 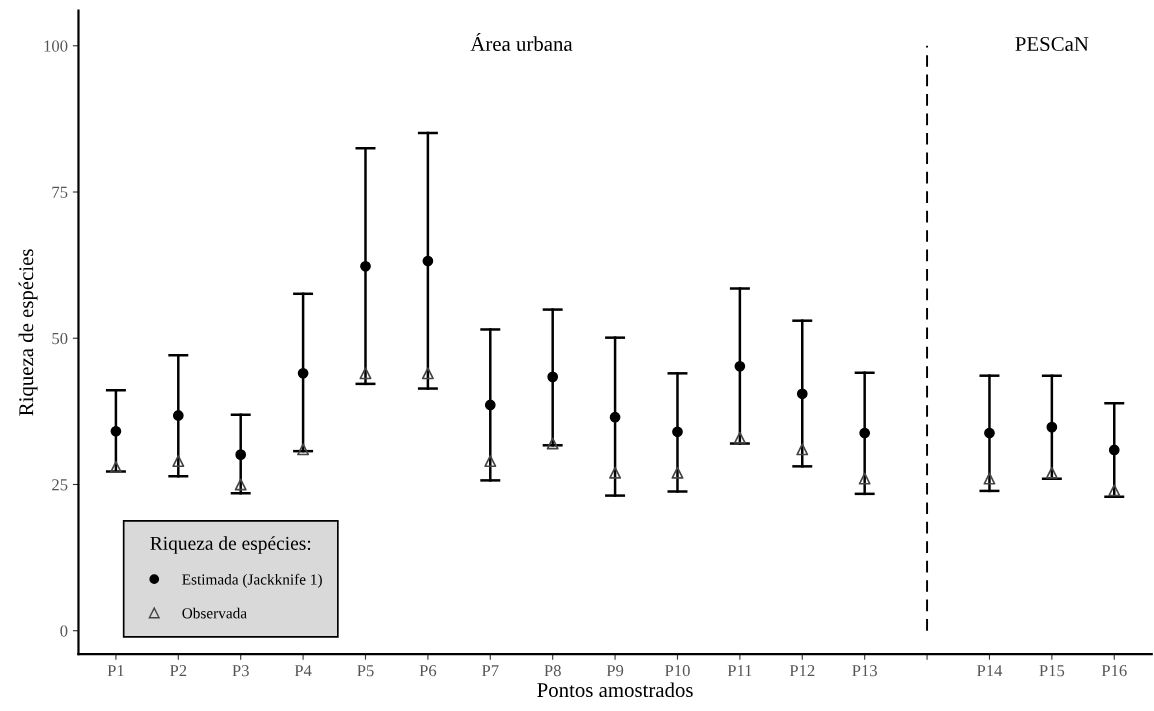 I want to click on x-tick-label: P6, so click(x=428, y=671).